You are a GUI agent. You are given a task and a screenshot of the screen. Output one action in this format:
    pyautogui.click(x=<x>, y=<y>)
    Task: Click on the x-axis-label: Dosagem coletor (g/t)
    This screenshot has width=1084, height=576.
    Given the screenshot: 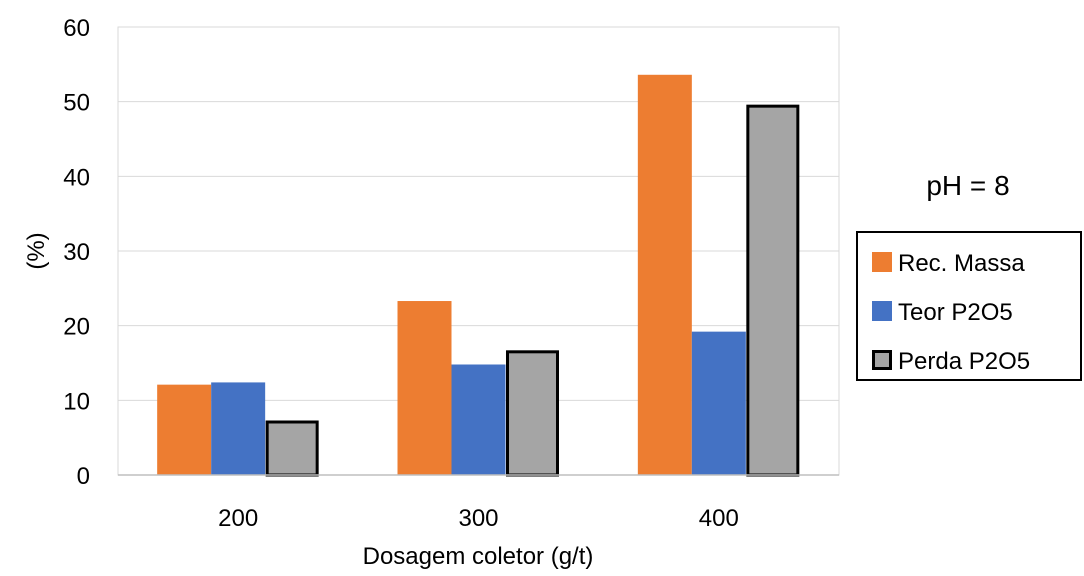 What is the action you would take?
    pyautogui.click(x=478, y=556)
    